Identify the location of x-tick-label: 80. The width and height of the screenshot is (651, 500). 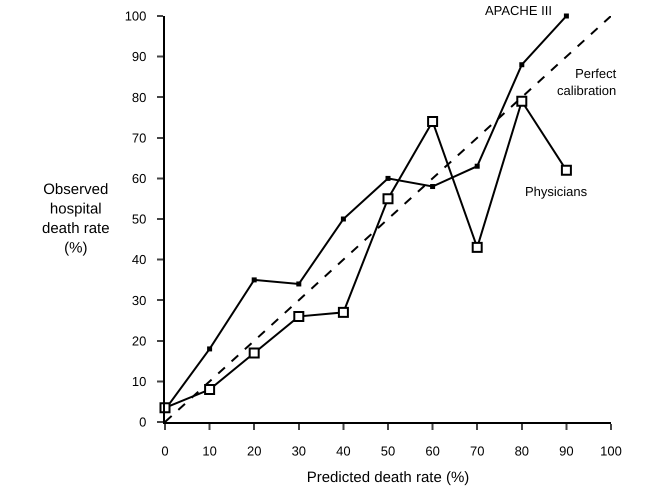
(522, 451).